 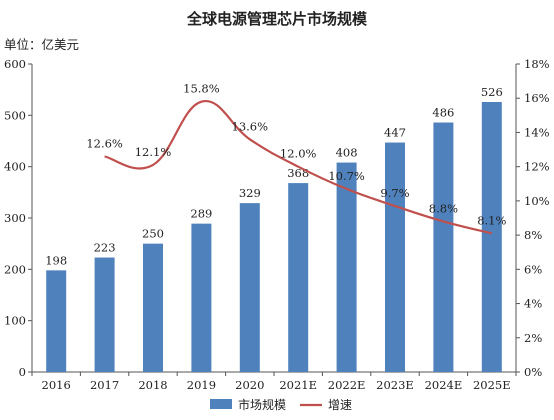 What do you see at coordinates (276, 19) in the screenshot?
I see `chart-title: 全球电源管理芯片市场规模` at bounding box center [276, 19].